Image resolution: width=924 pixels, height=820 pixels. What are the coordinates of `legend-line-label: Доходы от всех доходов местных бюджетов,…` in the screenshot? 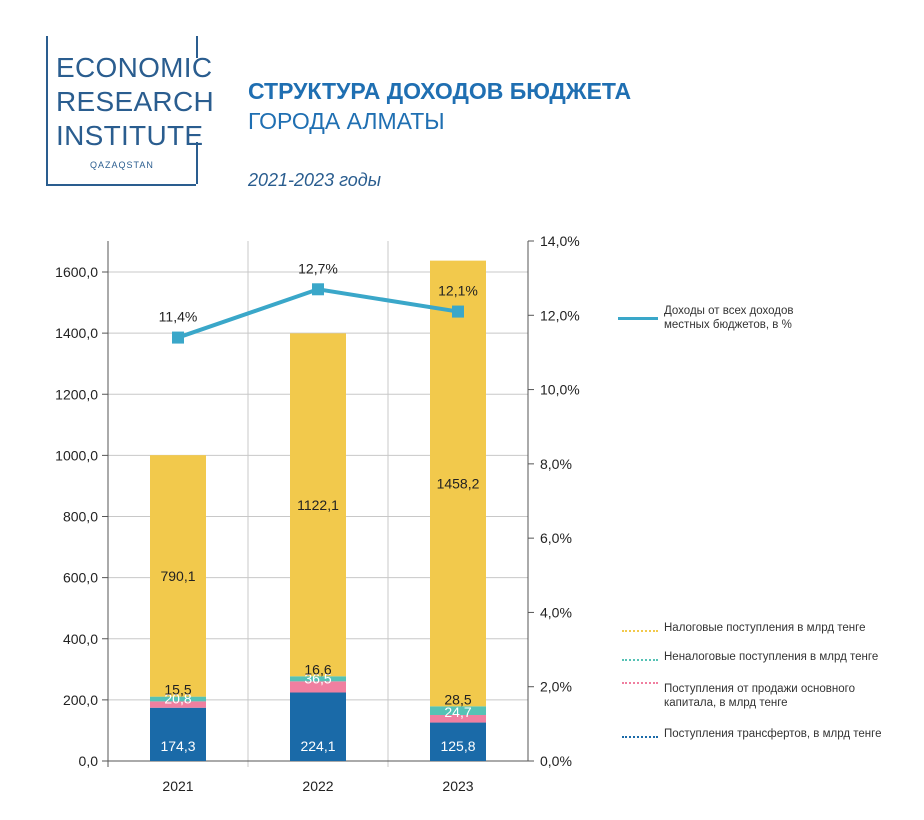 It's located at (779, 318).